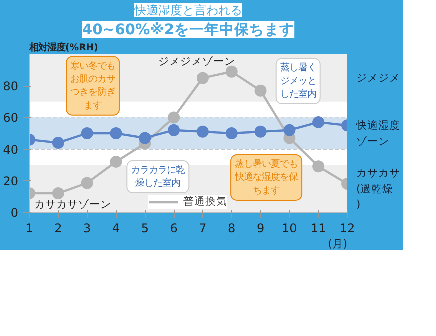 This screenshot has width=436, height=336. Describe the element at coordinates (290, 229) in the screenshot. I see `x-tick-label: 10` at that location.